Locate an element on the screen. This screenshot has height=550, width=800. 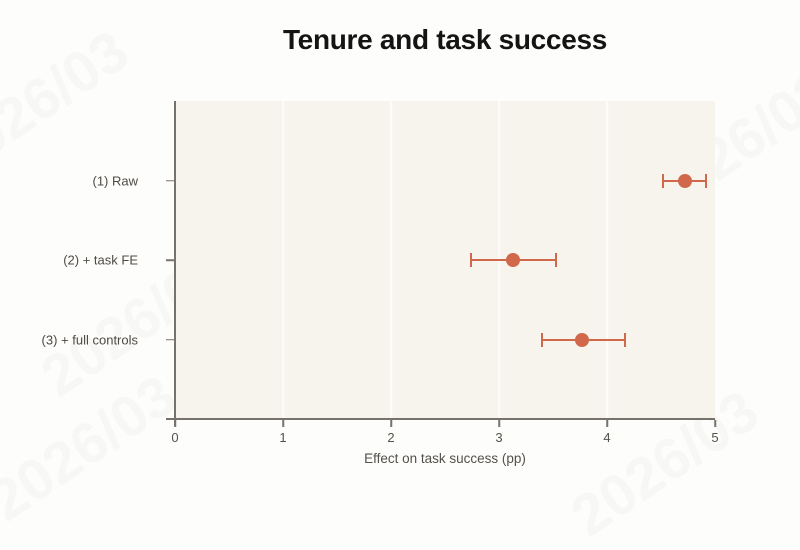
x-tick-label: 2 is located at coordinates (391, 437).